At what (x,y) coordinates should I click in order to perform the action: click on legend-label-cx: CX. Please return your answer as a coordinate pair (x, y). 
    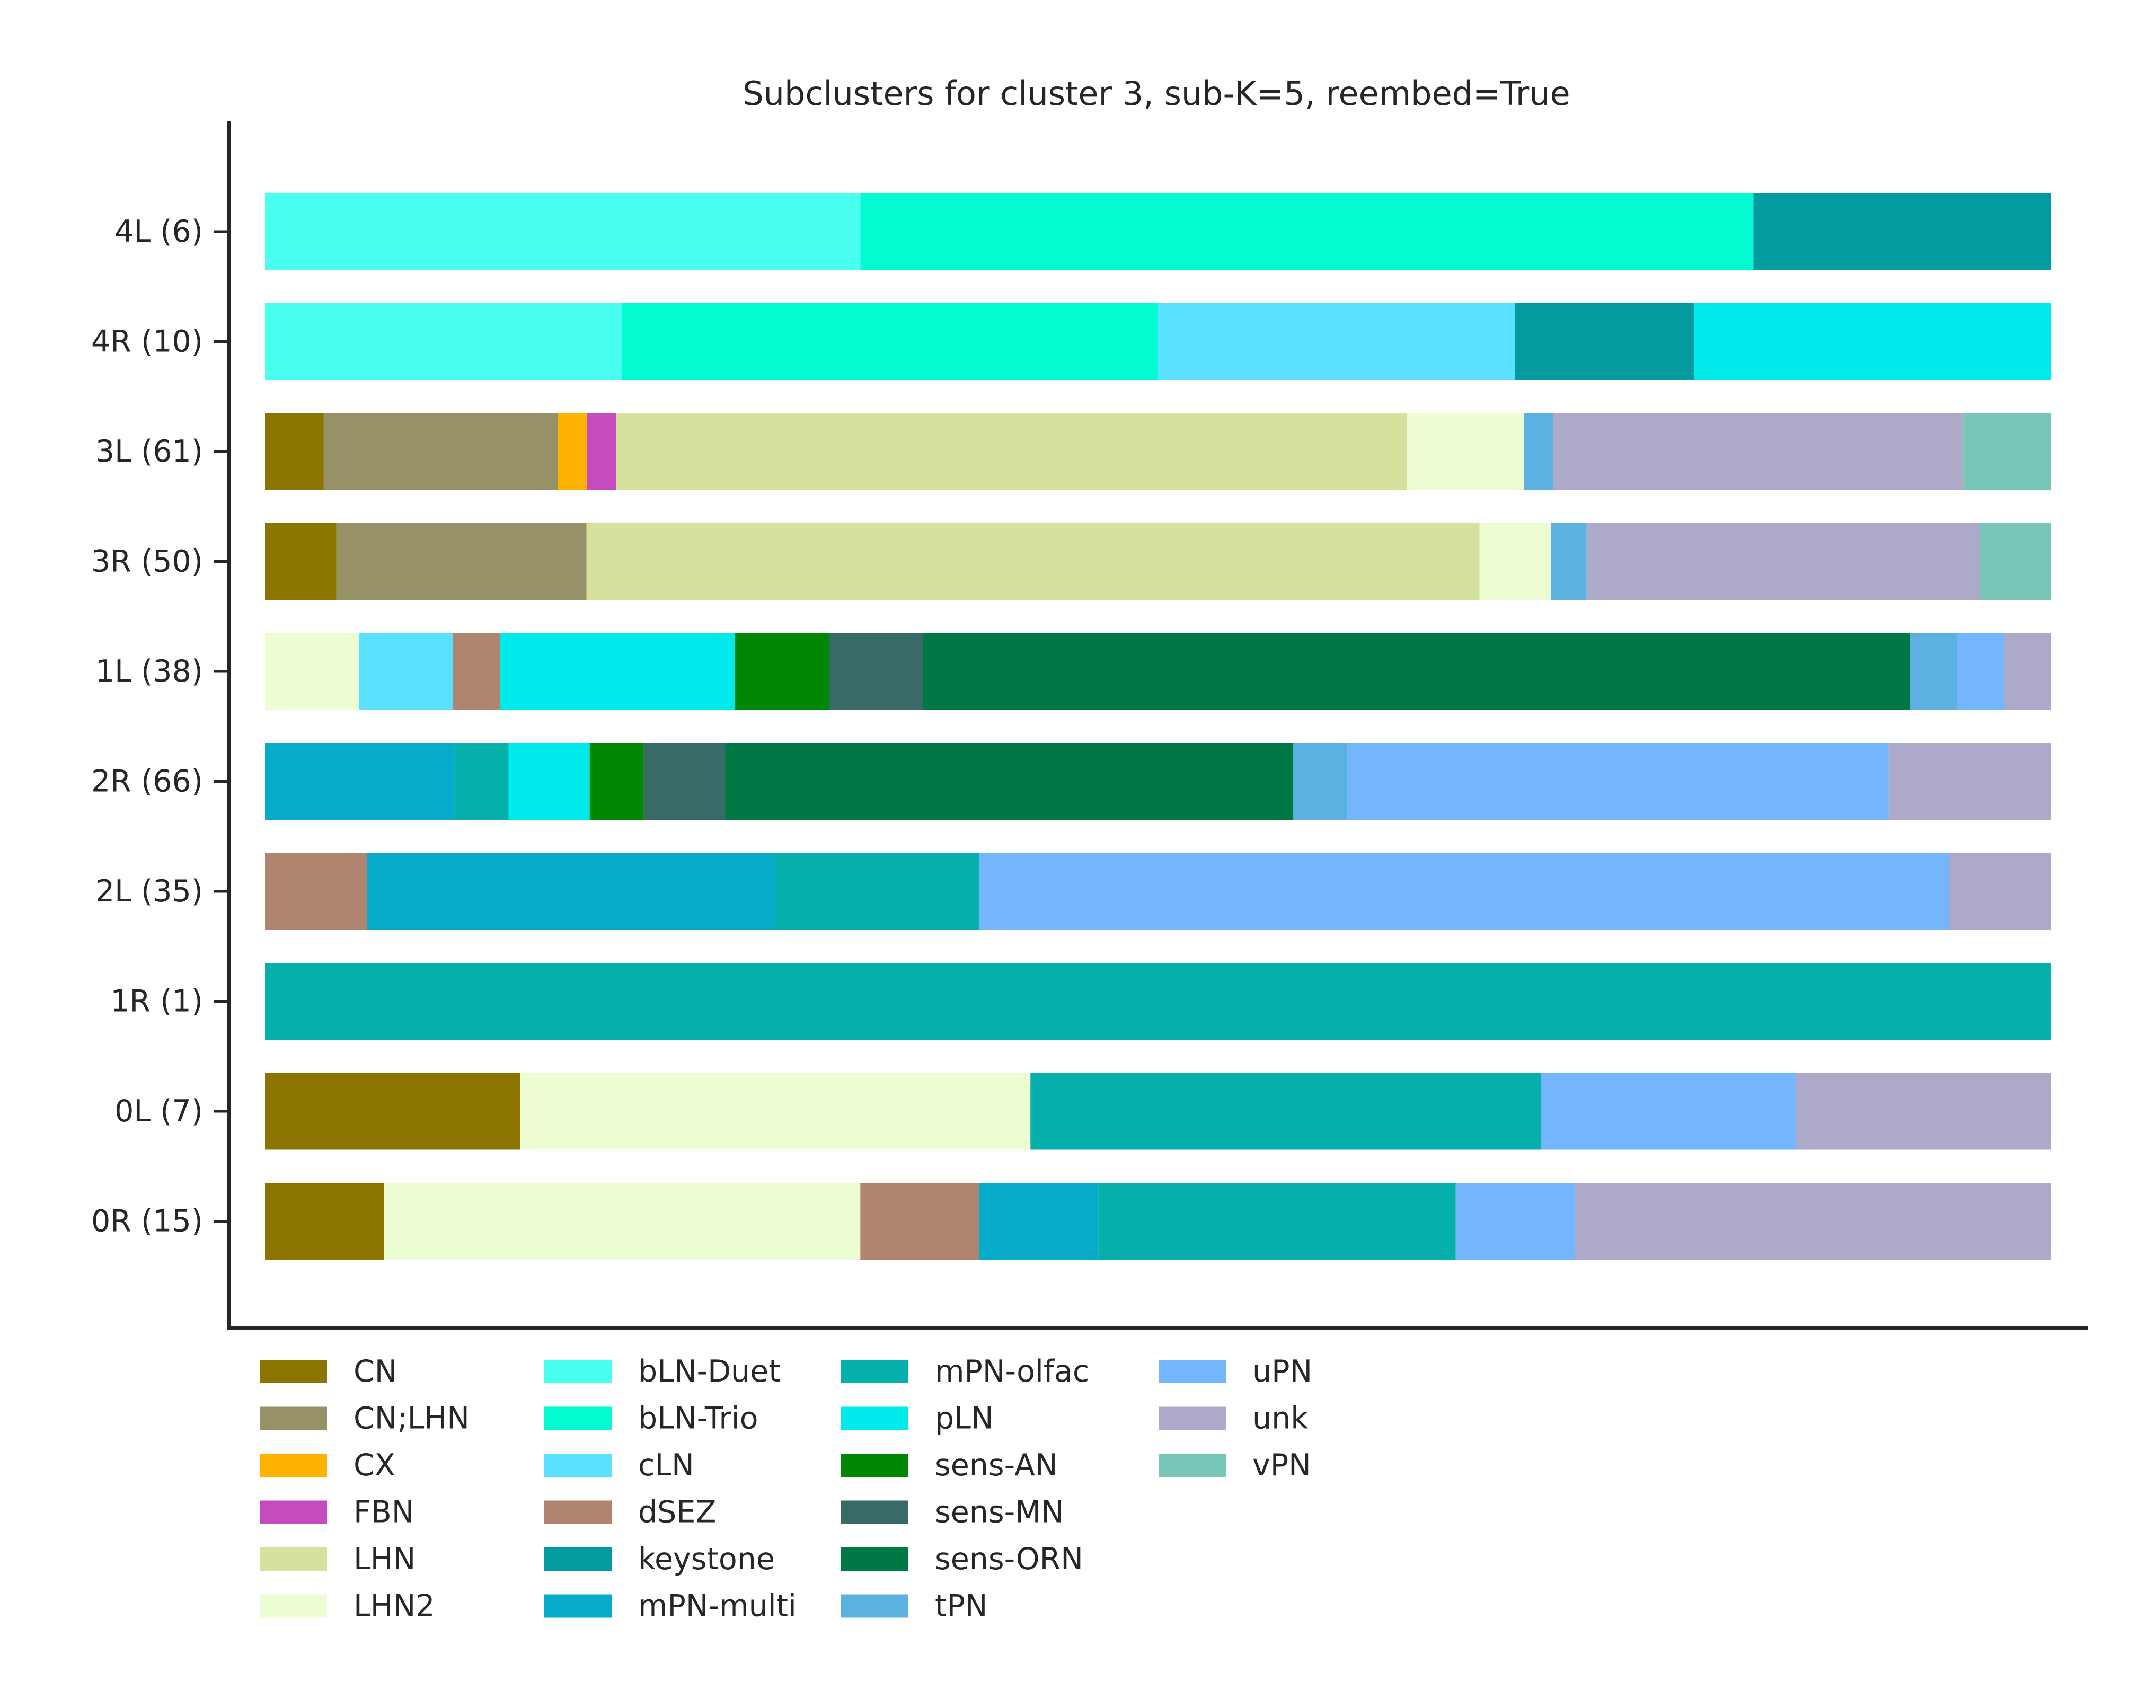
    Looking at the image, I should click on (374, 1465).